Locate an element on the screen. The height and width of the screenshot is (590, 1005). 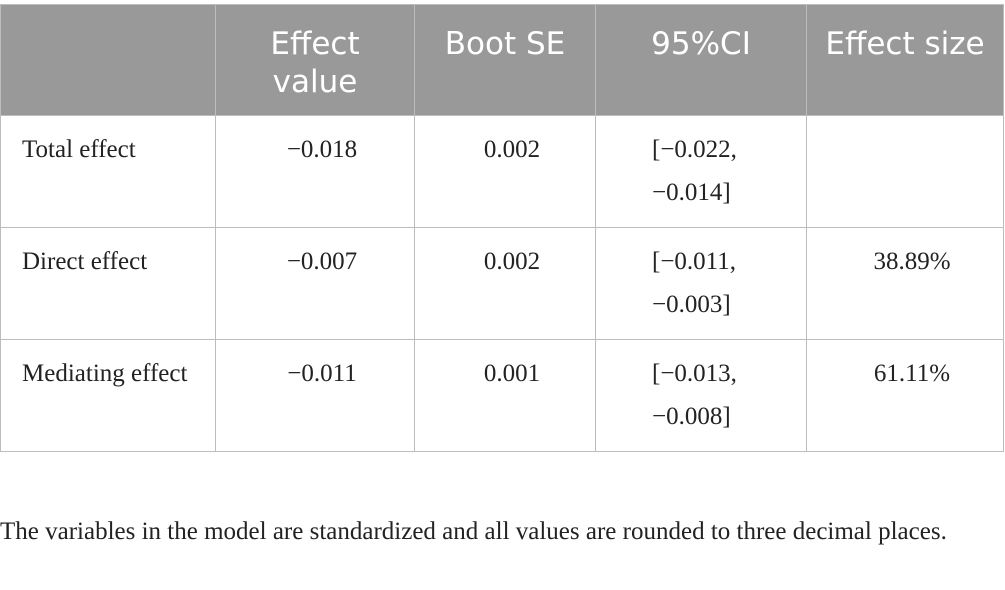
cell-effect-value: −0.011 is located at coordinates (315, 395).